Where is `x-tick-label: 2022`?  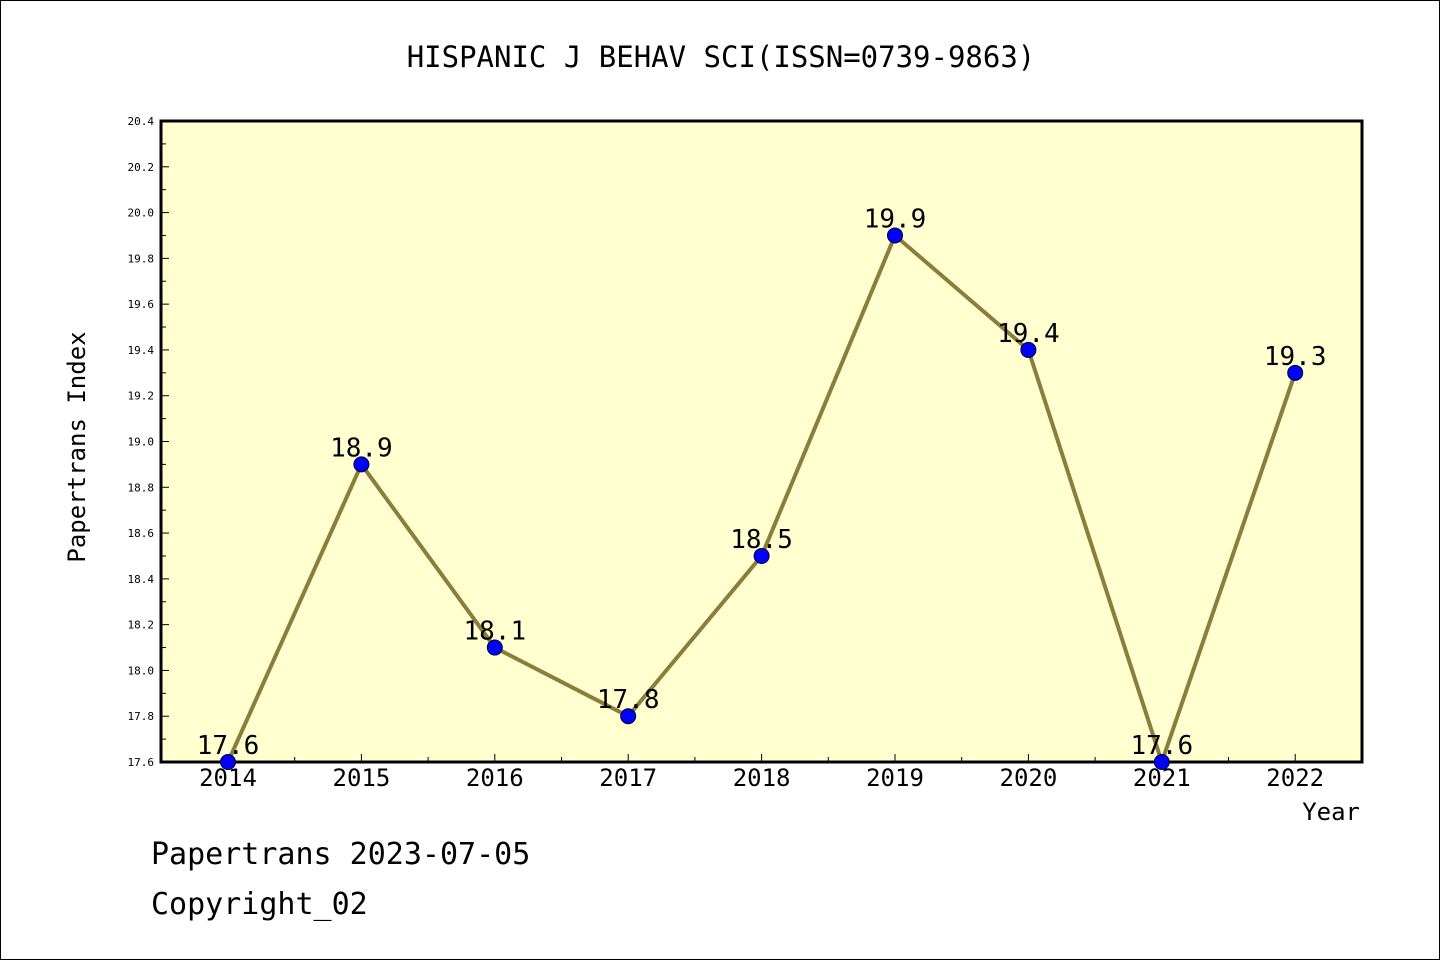 x-tick-label: 2022 is located at coordinates (1295, 778).